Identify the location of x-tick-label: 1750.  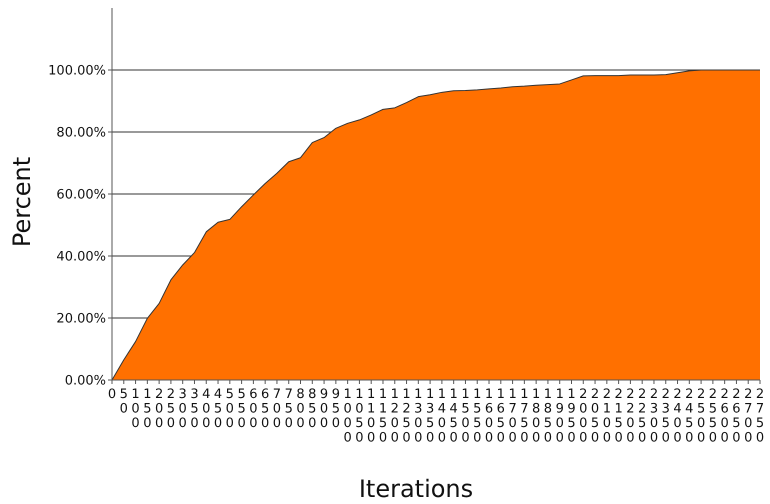
(524, 416).